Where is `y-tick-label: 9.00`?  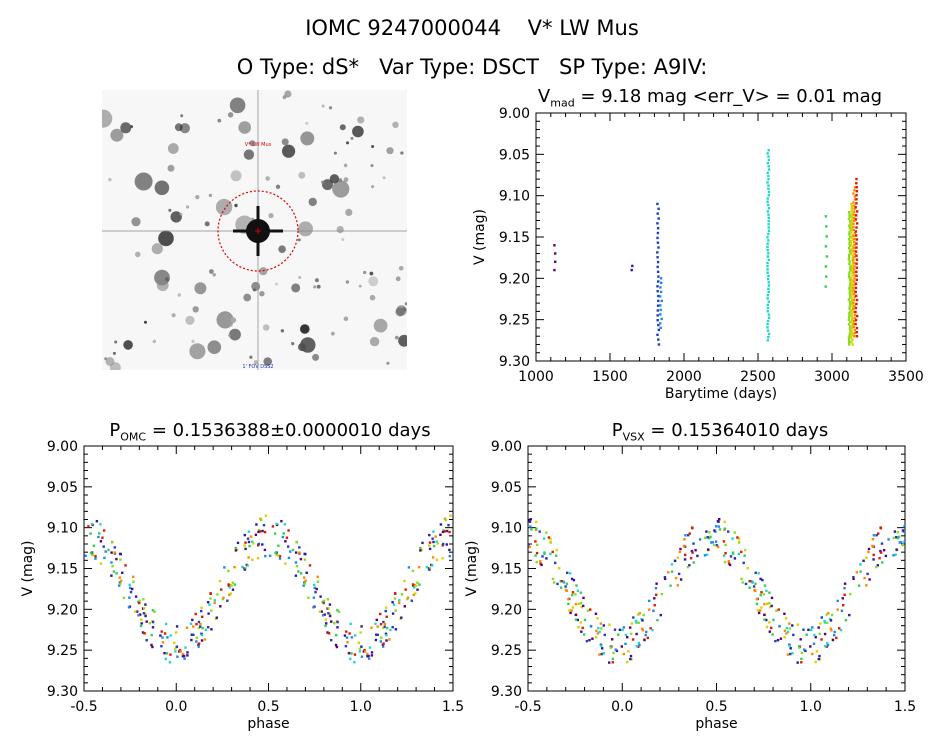 y-tick-label: 9.00 is located at coordinates (62, 447).